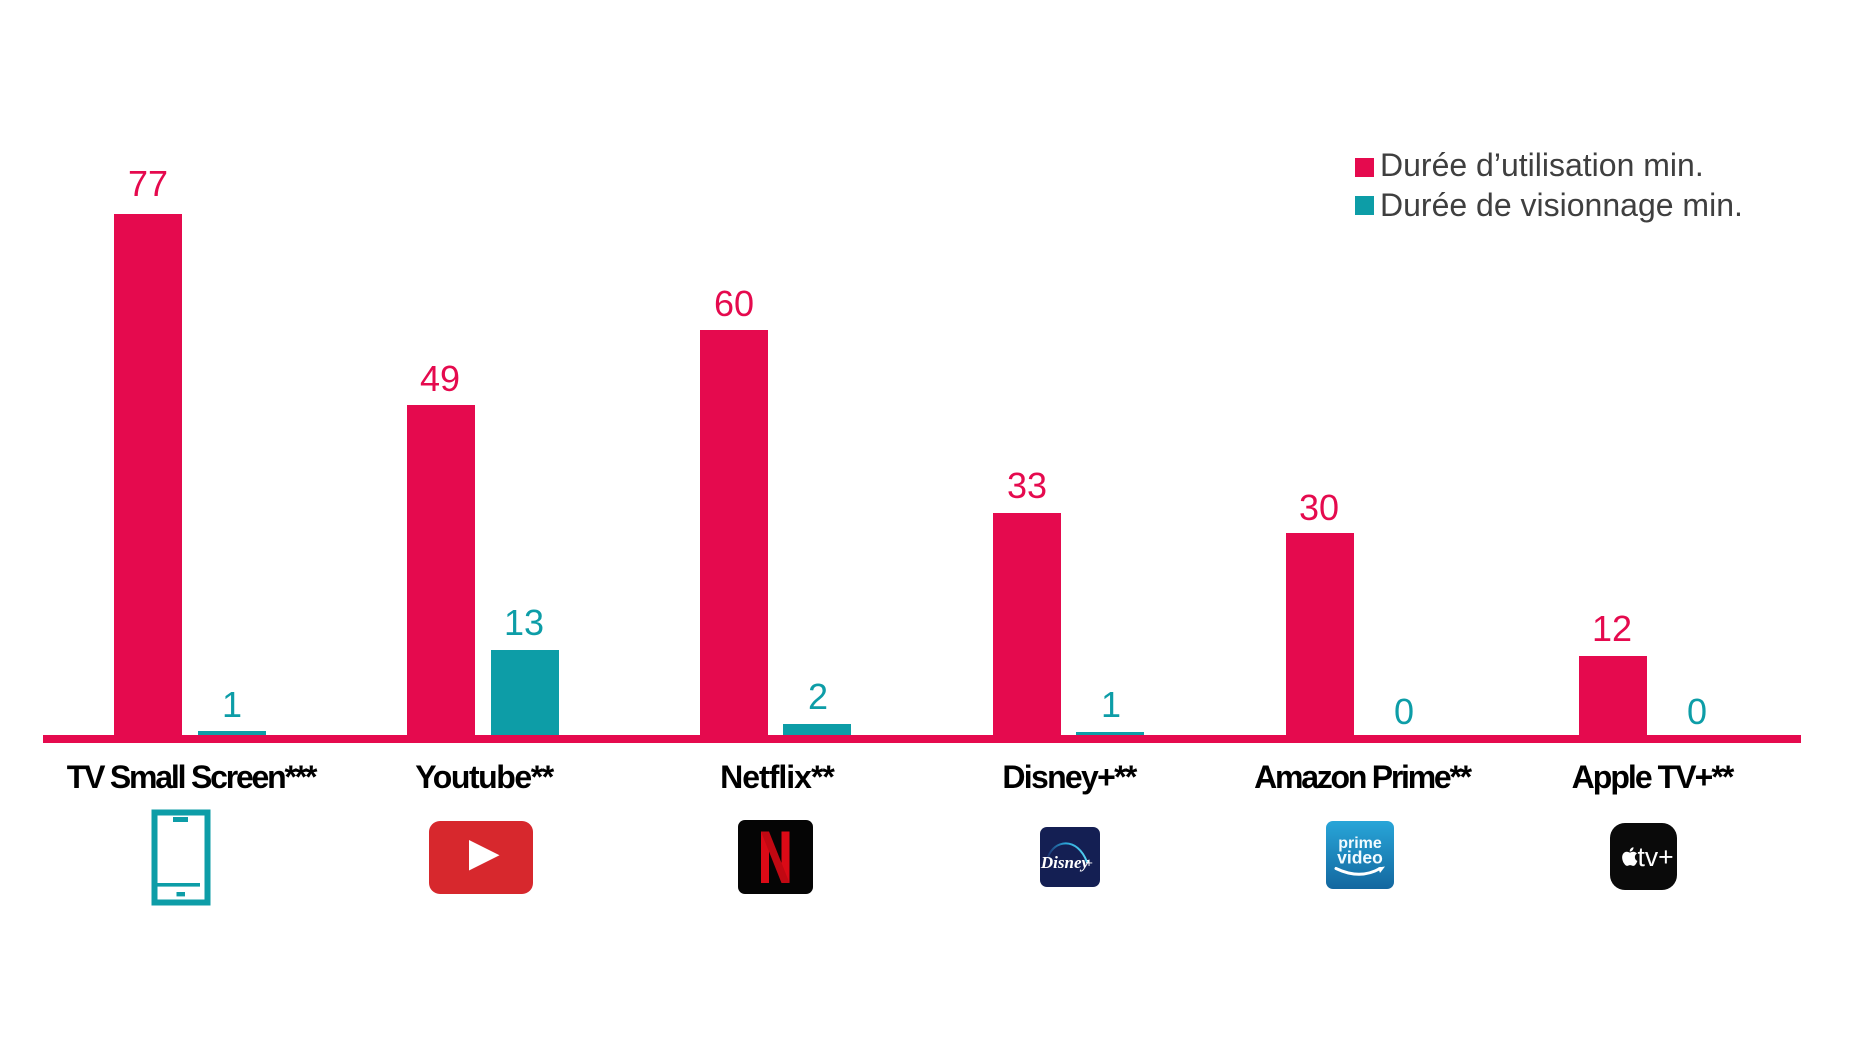  What do you see at coordinates (1065, 862) in the screenshot?
I see `svg-text: Disney` at bounding box center [1065, 862].